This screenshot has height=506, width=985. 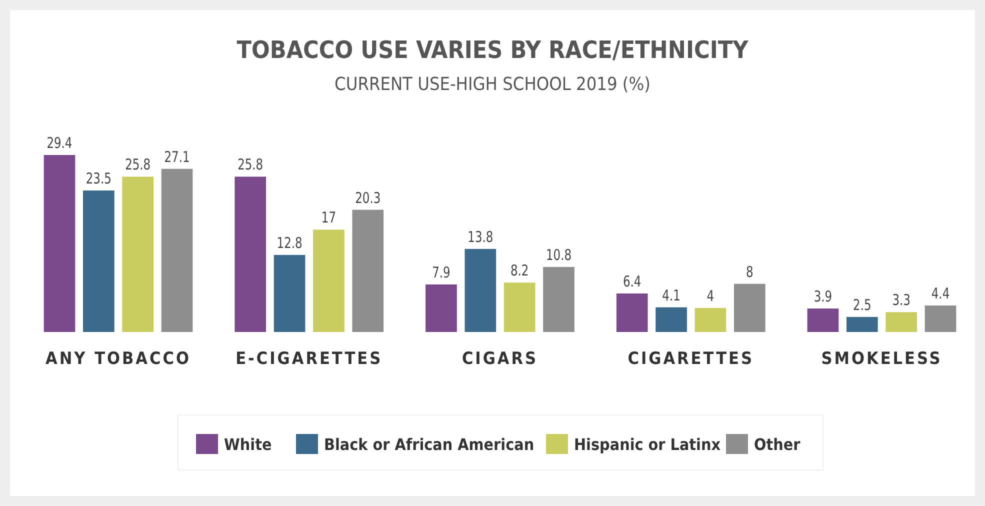 I want to click on x-tick-label: ANY TOBACCO, so click(x=118, y=359).